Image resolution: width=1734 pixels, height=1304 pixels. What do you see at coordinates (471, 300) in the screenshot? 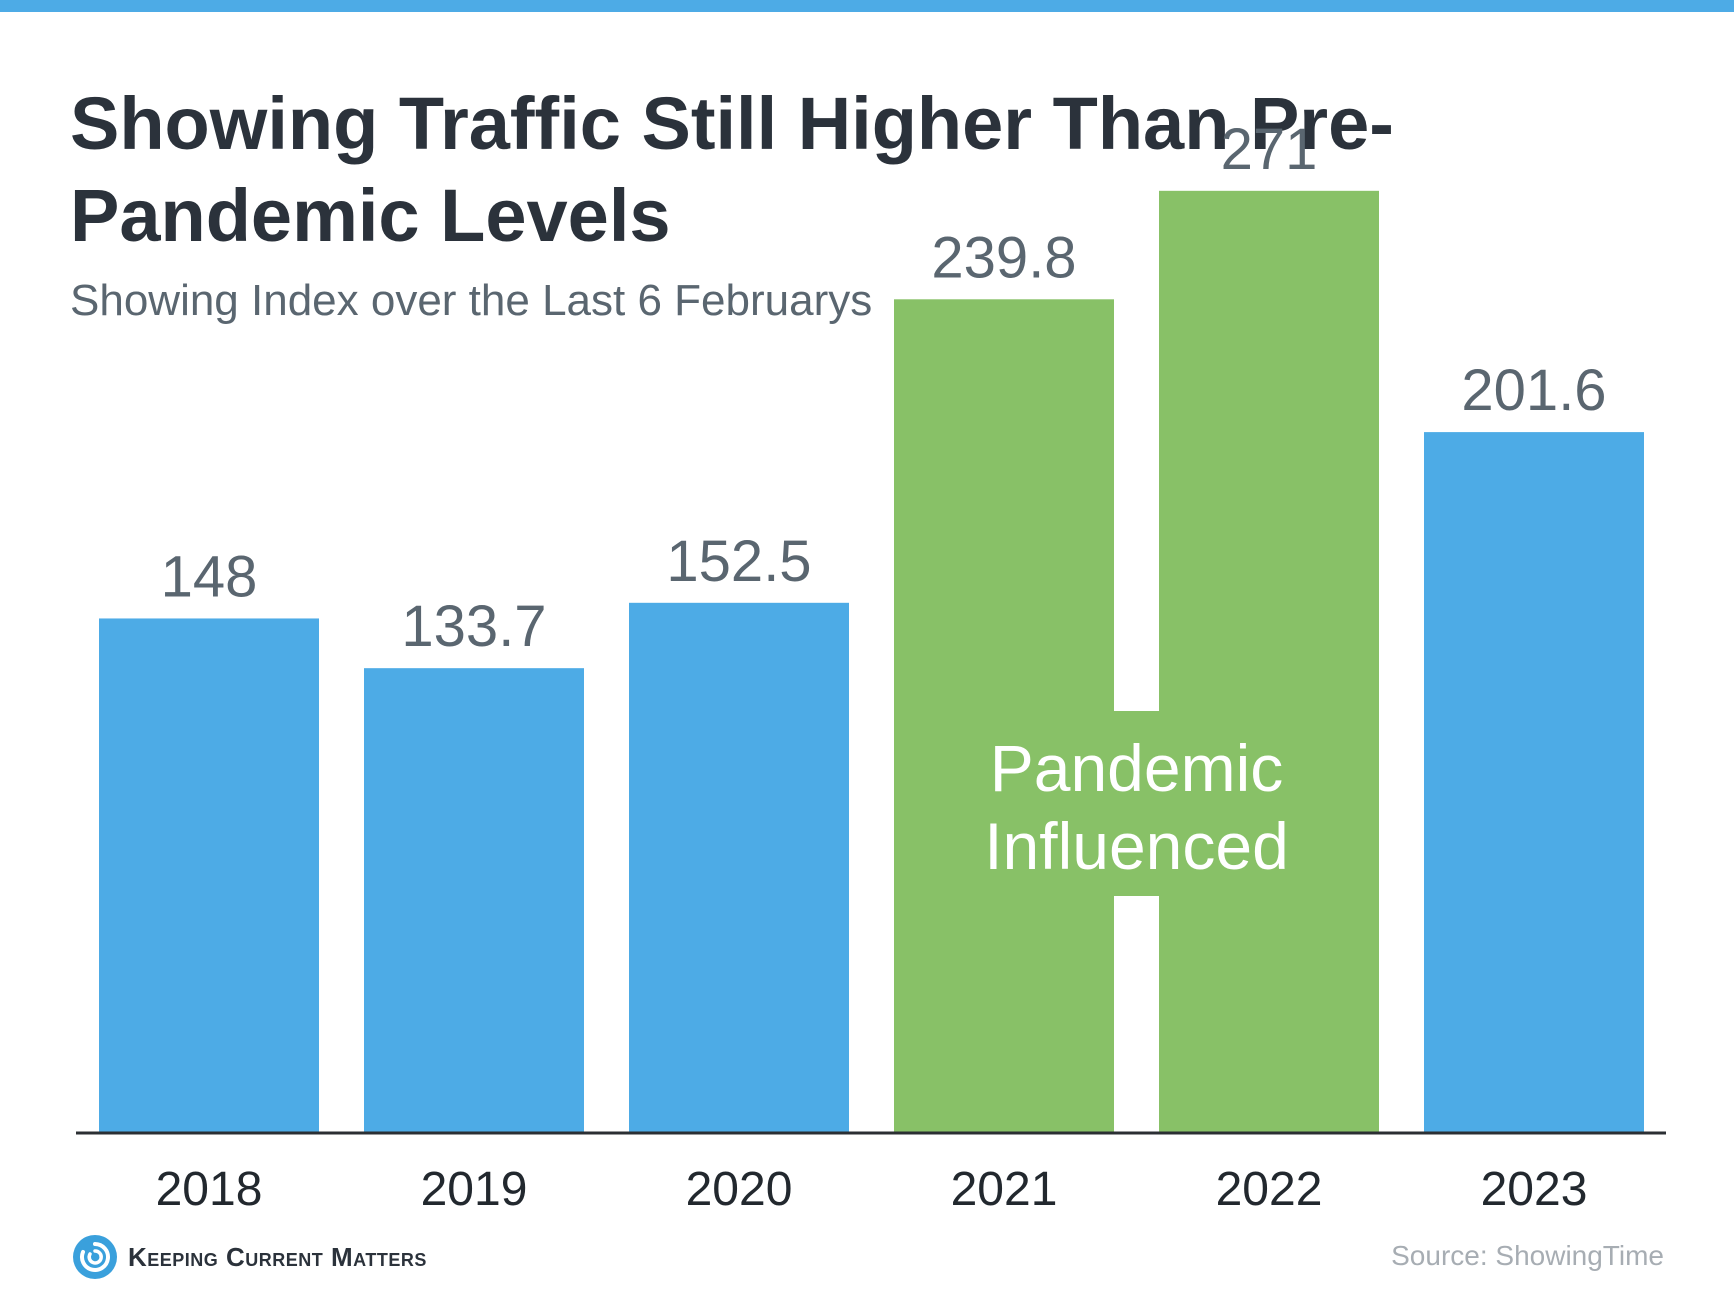
I see `page-subtitle: Showing Index over the Last 6 Februarys` at bounding box center [471, 300].